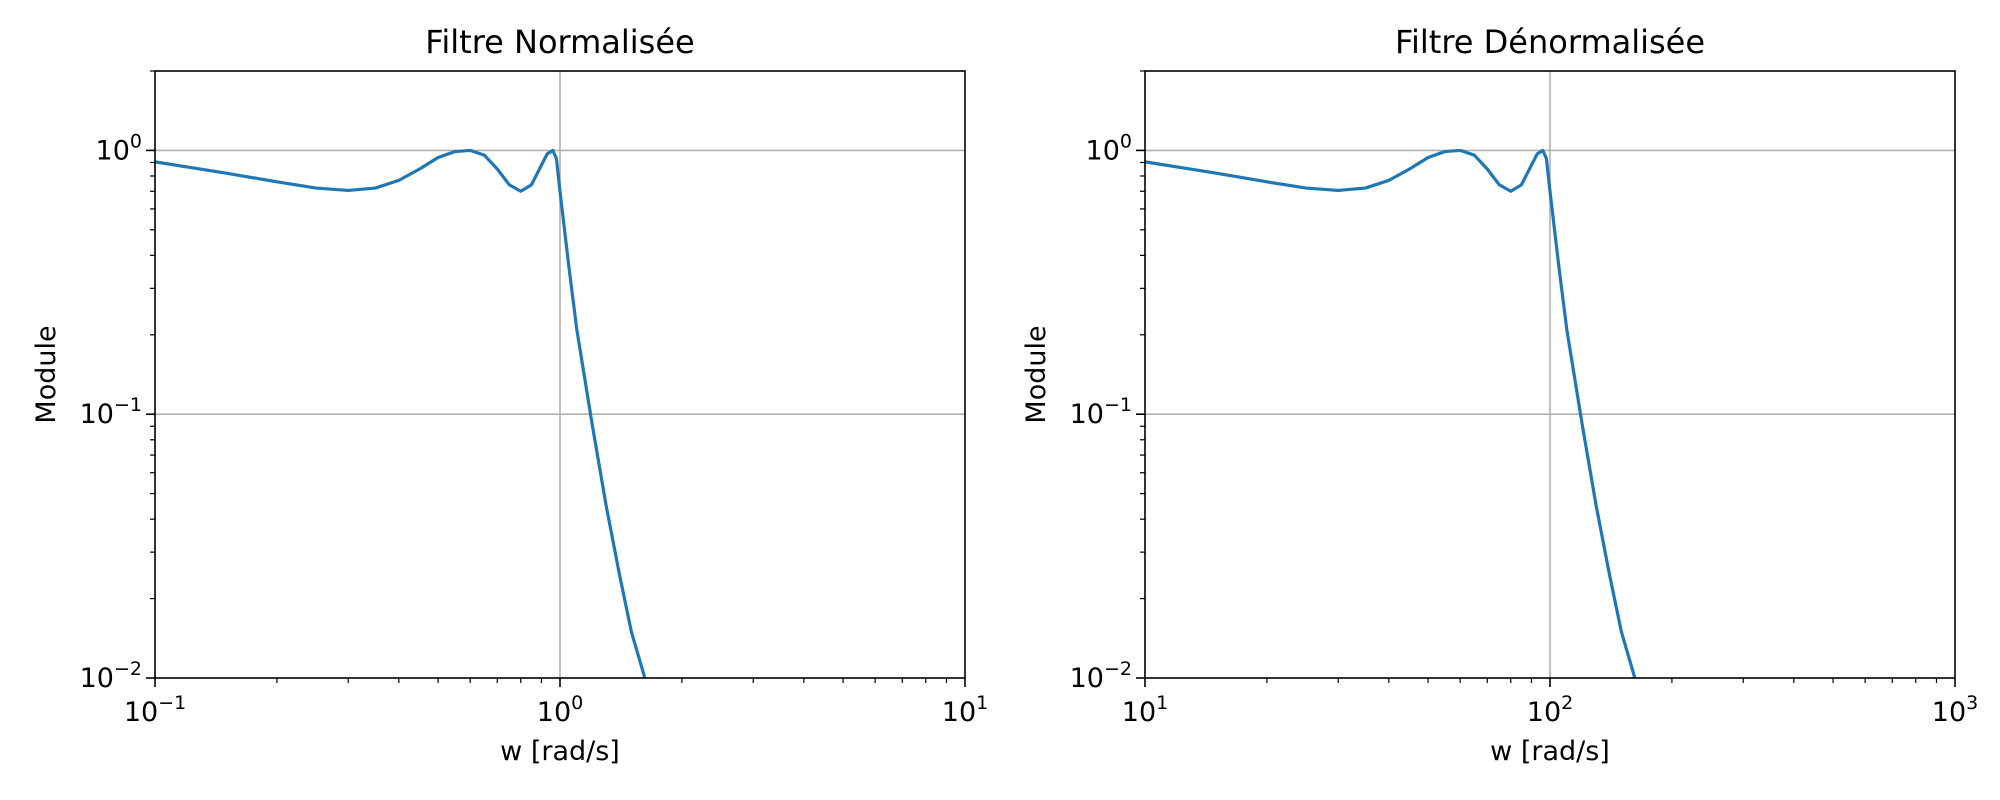 Image resolution: width=2000 pixels, height=800 pixels. I want to click on x-tick-label: 10⁰, so click(560, 710).